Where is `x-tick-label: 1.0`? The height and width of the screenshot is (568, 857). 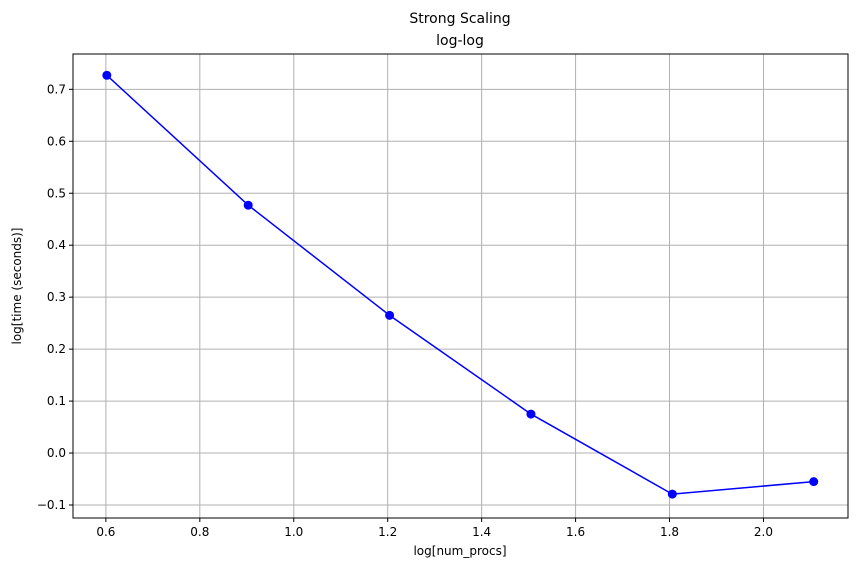
x-tick-label: 1.0 is located at coordinates (293, 532).